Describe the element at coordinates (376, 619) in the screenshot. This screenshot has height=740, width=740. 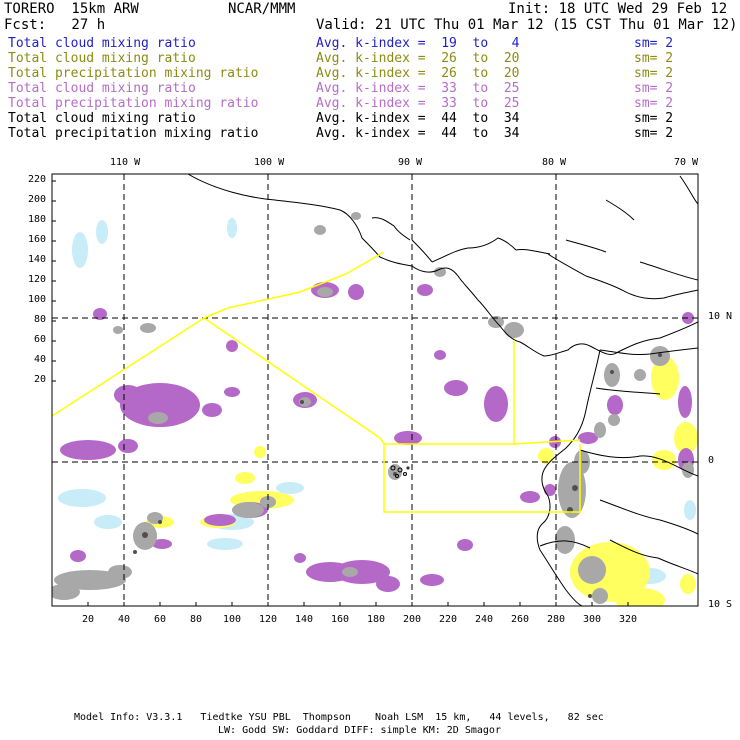
I see `bottom-tick-label: 180` at that location.